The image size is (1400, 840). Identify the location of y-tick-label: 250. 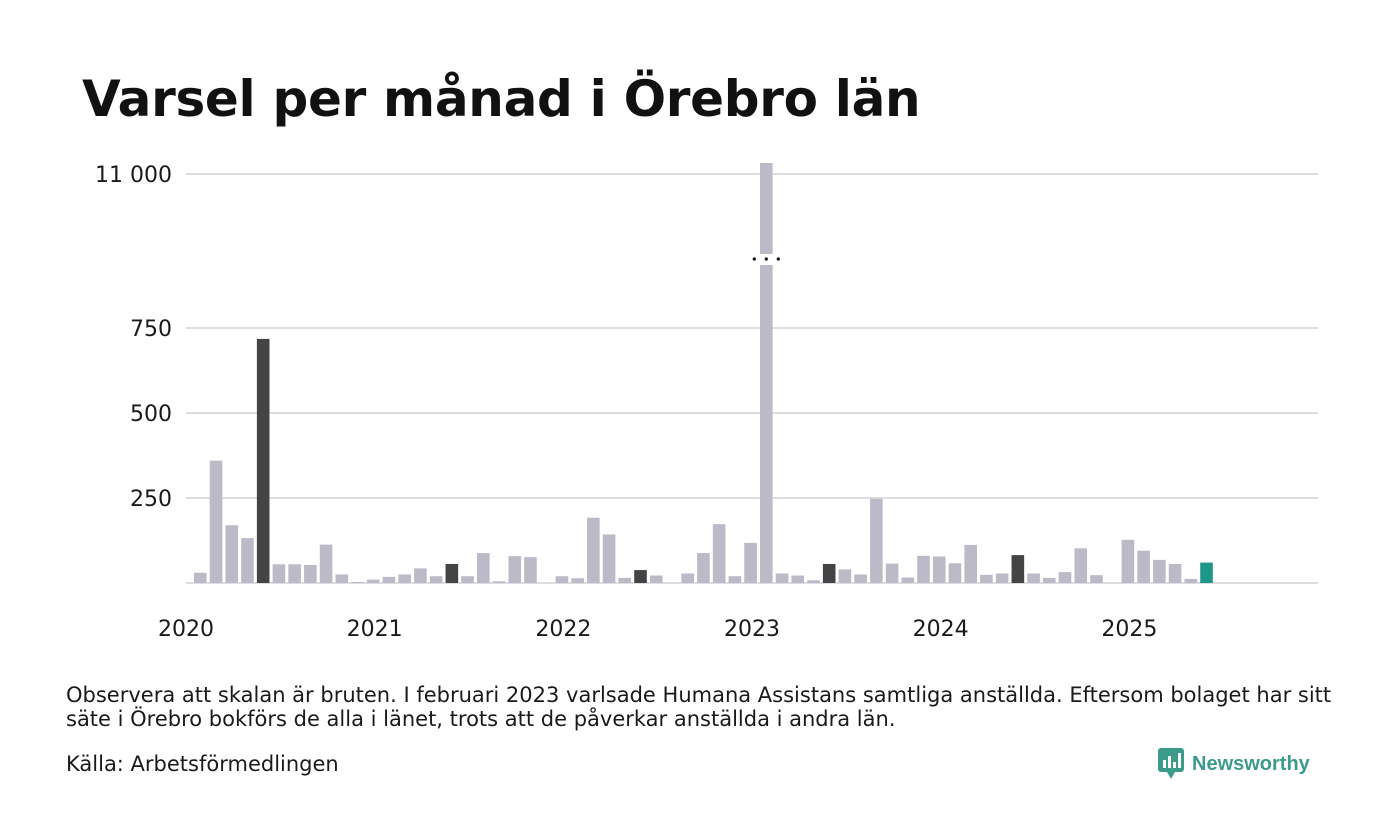
(151, 499).